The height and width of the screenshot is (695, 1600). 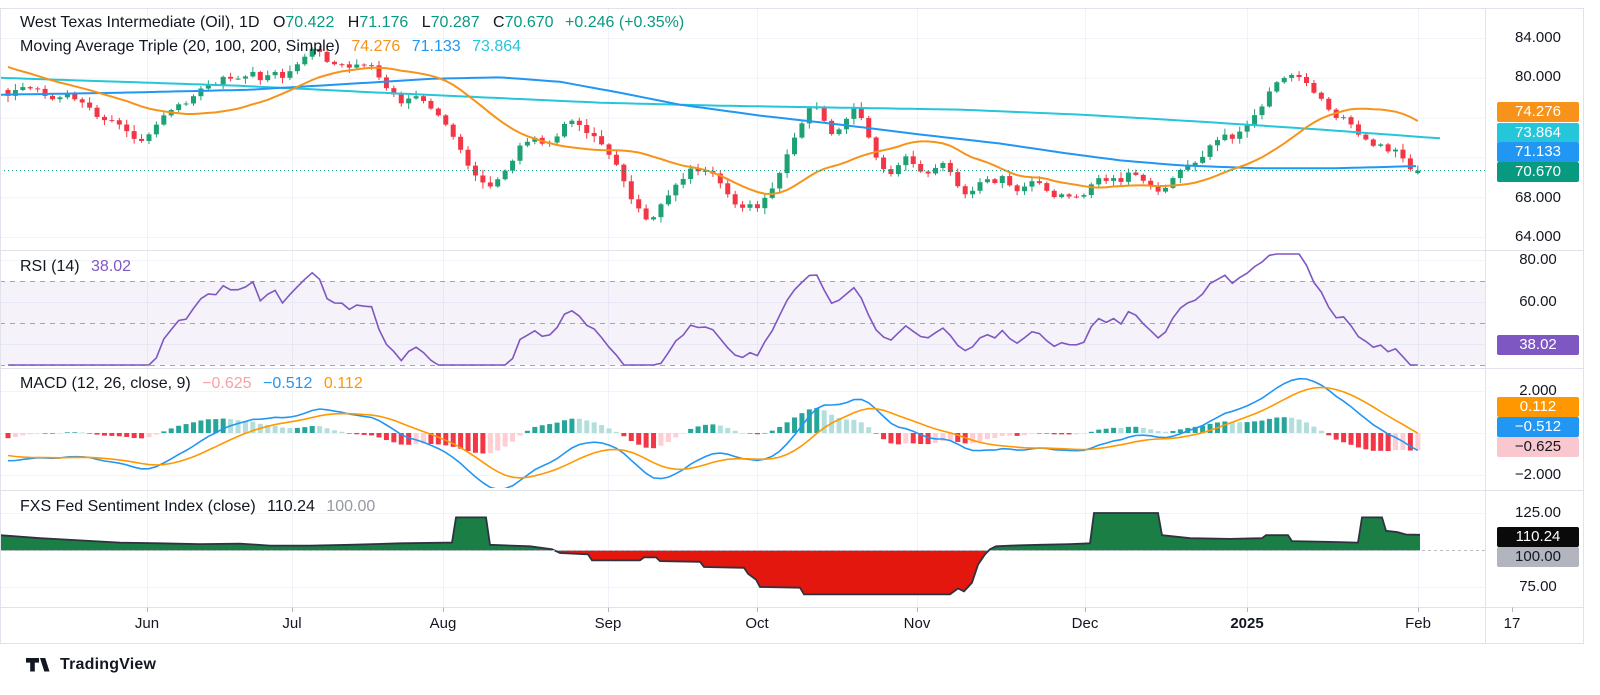 I want to click on time-label-Feb: Feb, so click(x=1418, y=623).